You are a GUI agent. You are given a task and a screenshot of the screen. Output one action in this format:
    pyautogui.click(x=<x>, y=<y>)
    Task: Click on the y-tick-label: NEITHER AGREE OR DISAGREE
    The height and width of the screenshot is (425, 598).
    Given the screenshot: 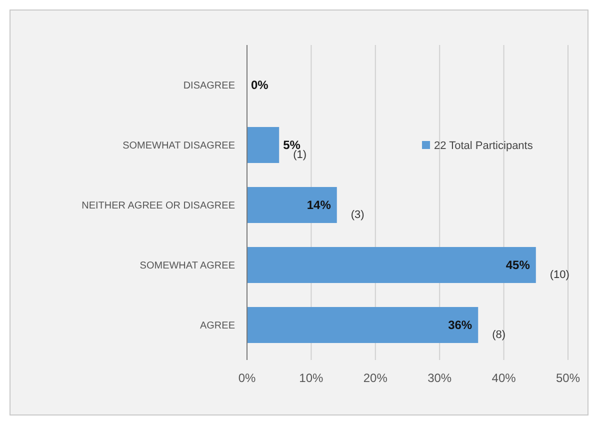 What is the action you would take?
    pyautogui.click(x=159, y=206)
    